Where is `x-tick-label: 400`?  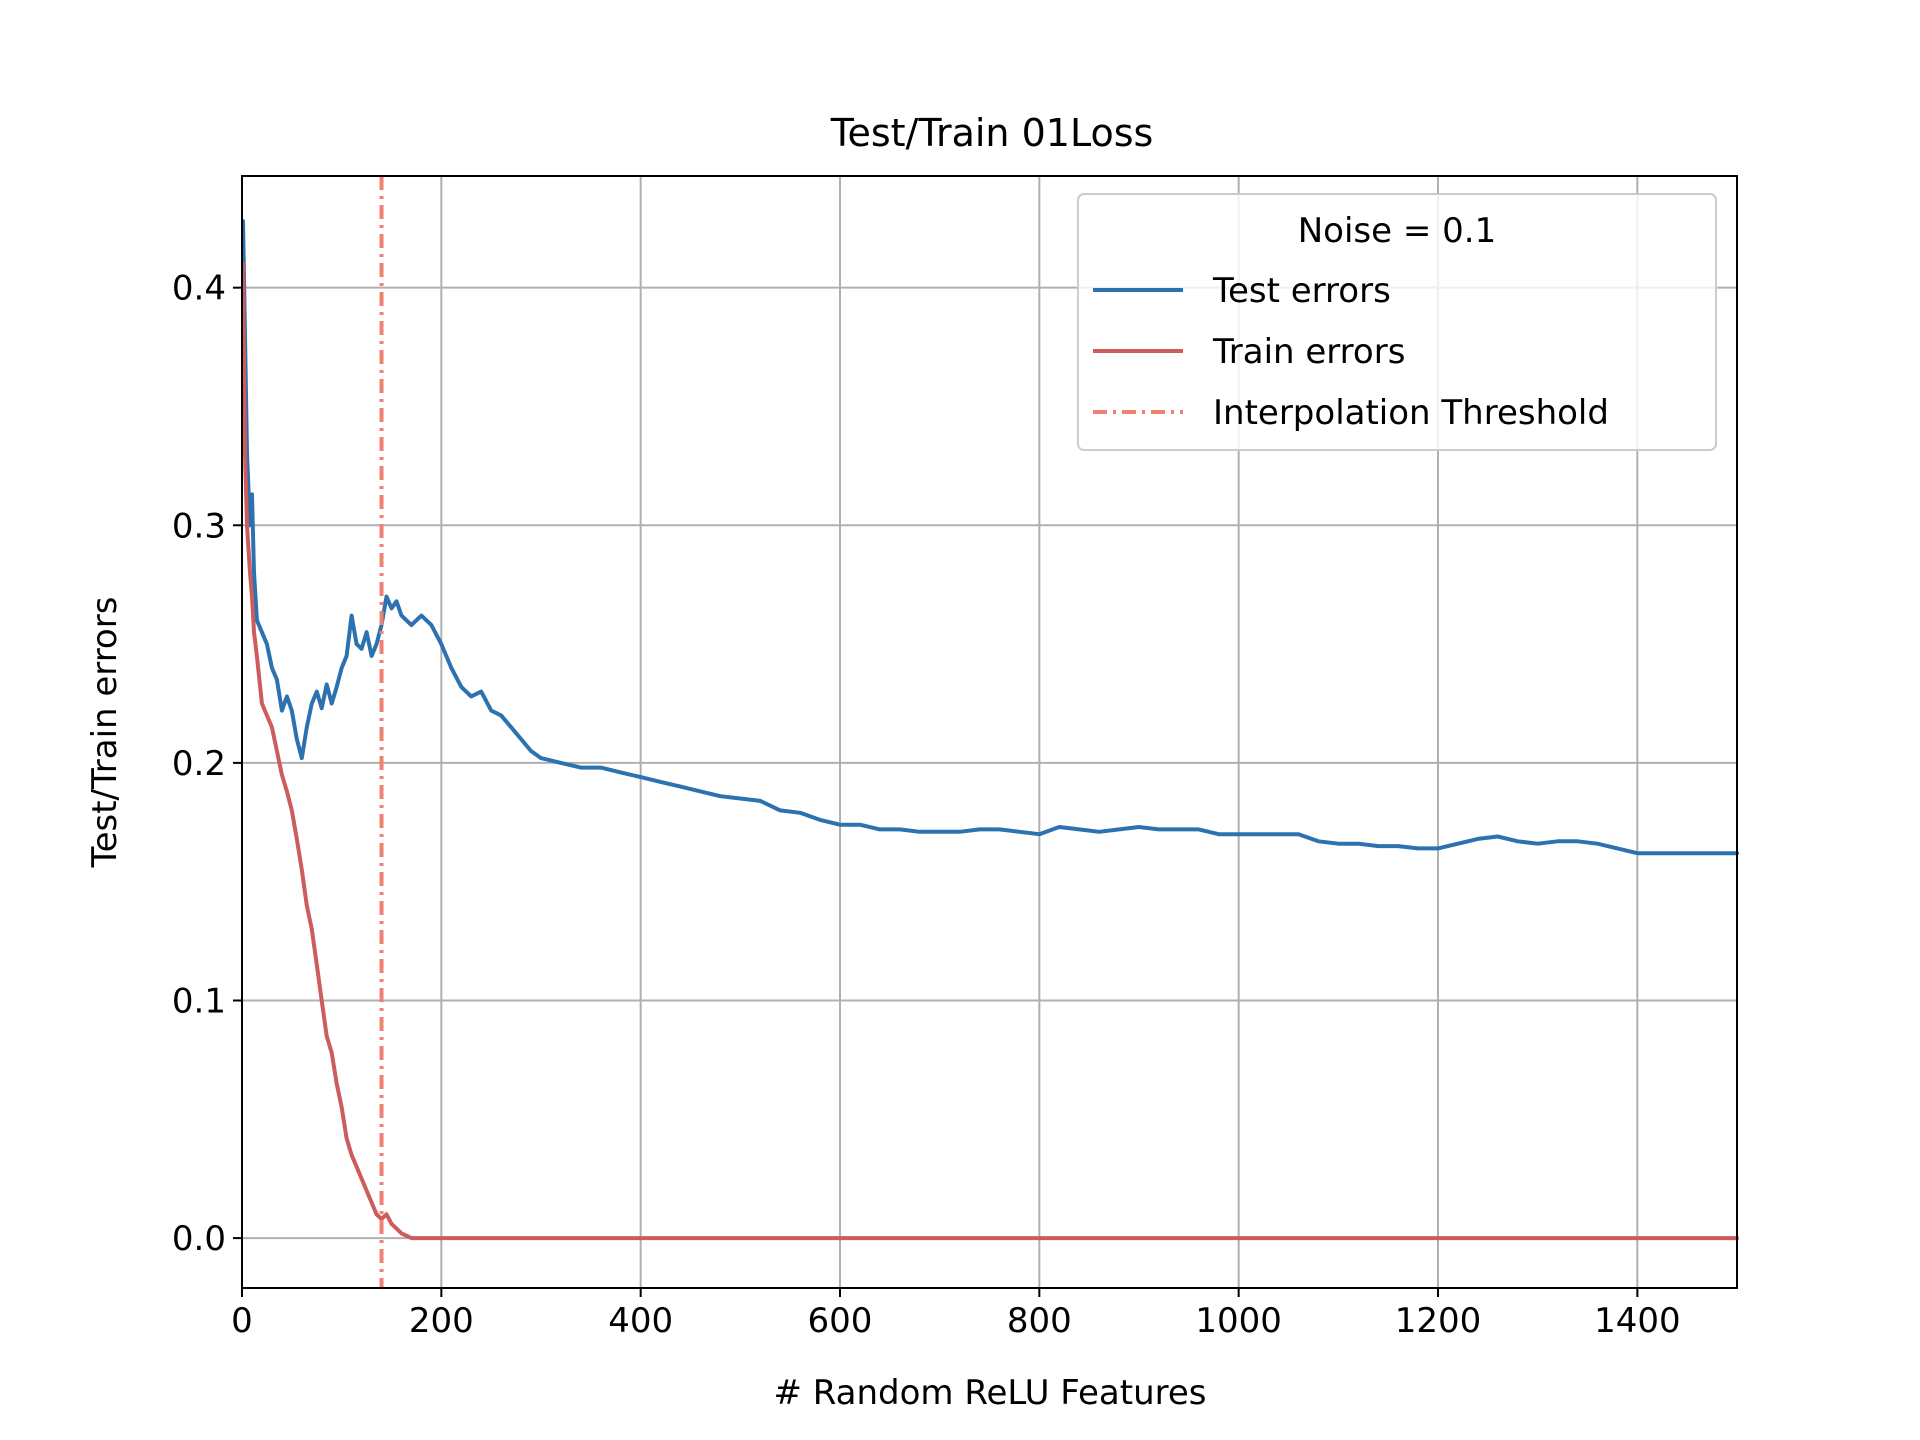
x-tick-label: 400 is located at coordinates (640, 1321).